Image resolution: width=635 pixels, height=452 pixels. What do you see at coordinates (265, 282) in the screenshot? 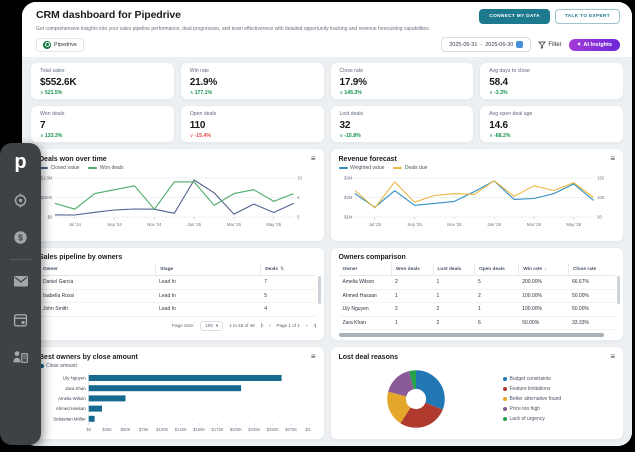
I see `table-cell: 7` at bounding box center [265, 282].